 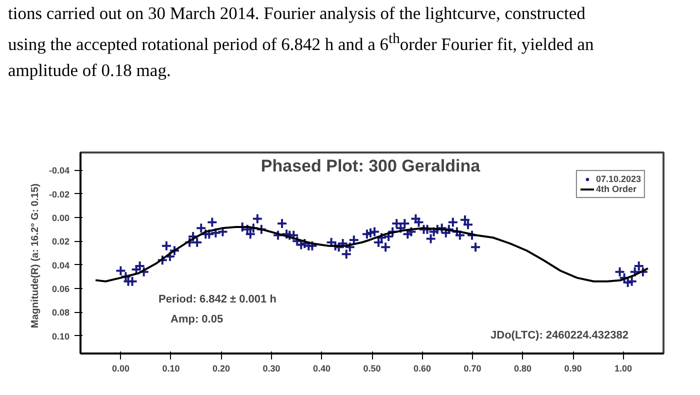 I want to click on y-tick-label: 0.04, so click(x=61, y=265).